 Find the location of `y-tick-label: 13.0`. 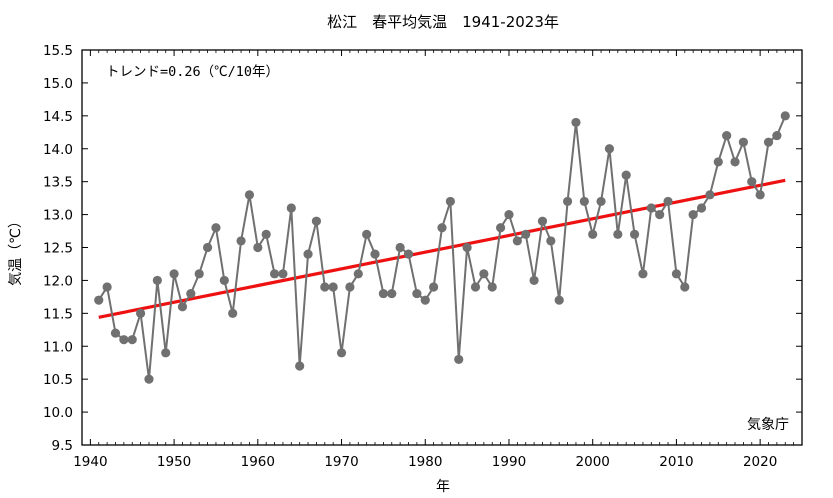

y-tick-label: 13.0 is located at coordinates (58, 216).